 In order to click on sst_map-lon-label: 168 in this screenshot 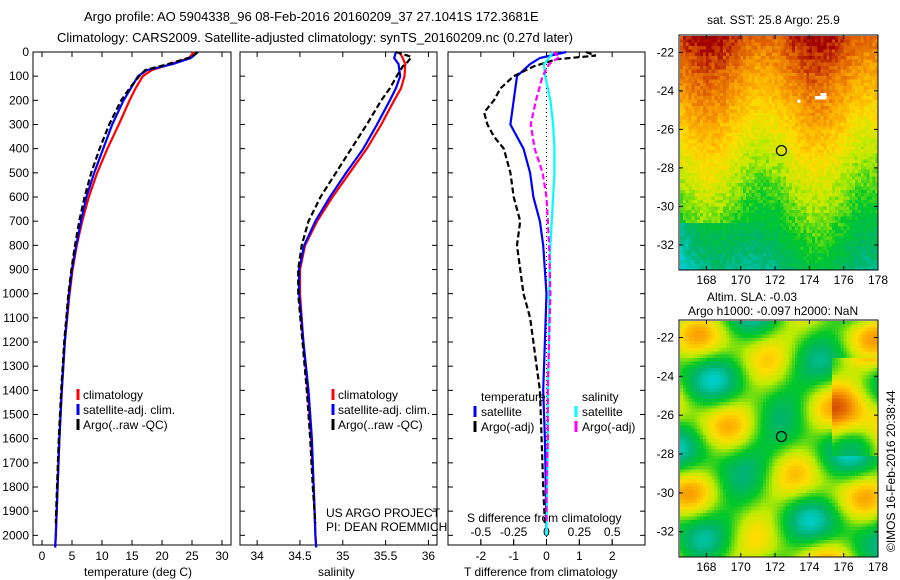, I will do `click(706, 280)`.